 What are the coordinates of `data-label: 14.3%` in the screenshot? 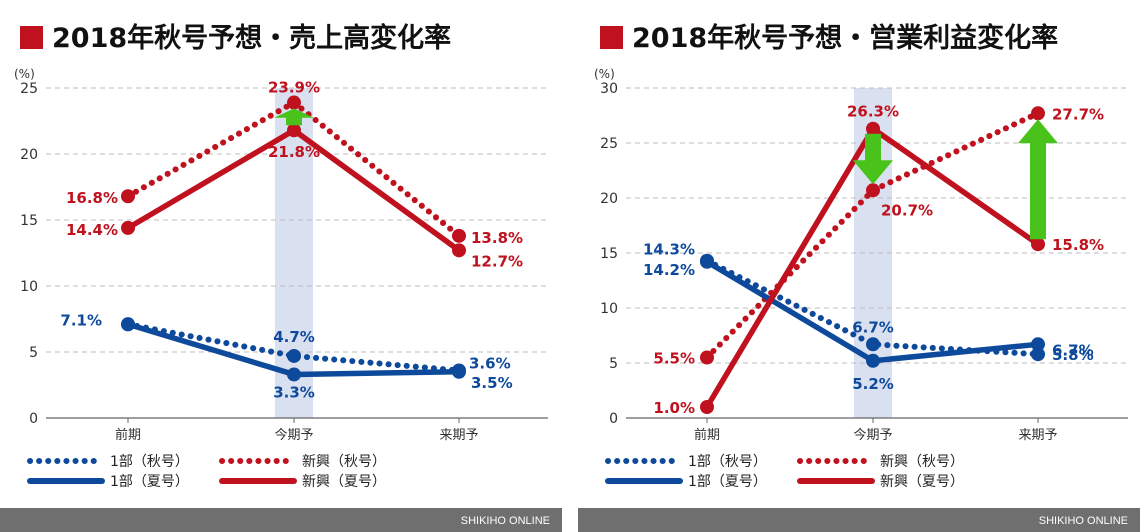 It's located at (669, 250).